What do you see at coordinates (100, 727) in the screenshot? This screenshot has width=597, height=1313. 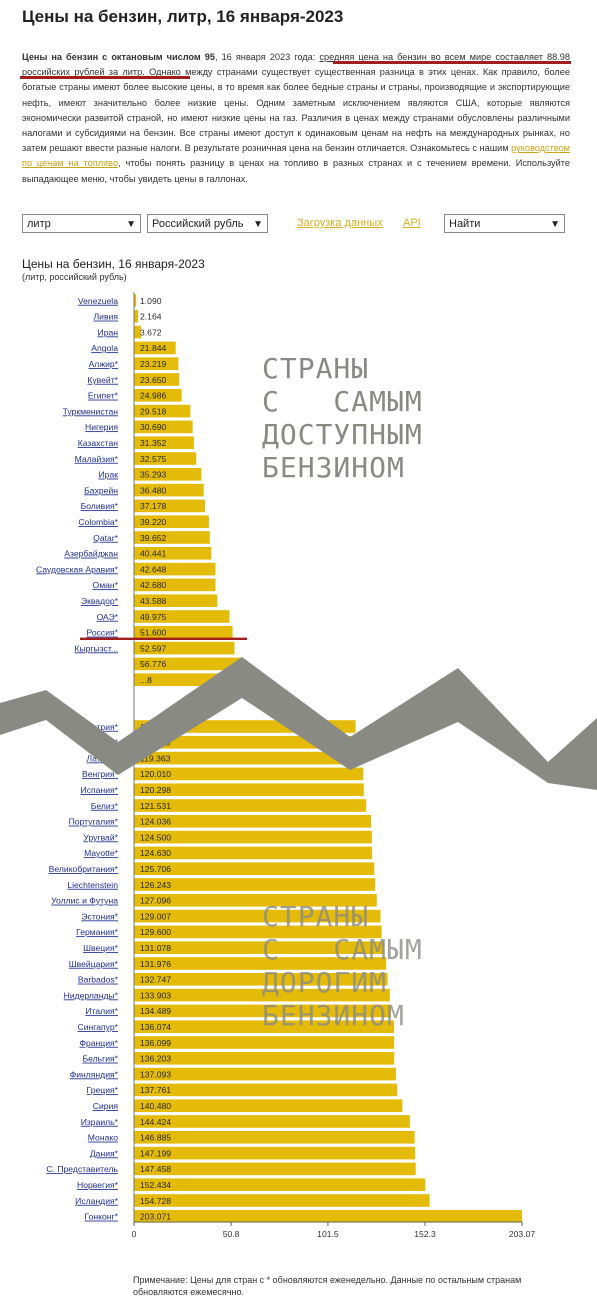 I see `bottom-country-label: Австрия*` at bounding box center [100, 727].